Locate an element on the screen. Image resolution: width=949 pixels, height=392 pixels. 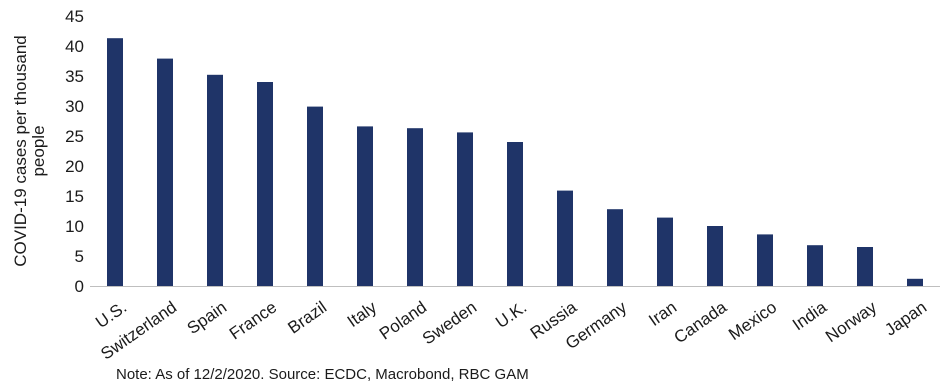
x-category-label: U.S. is located at coordinates (111, 315).